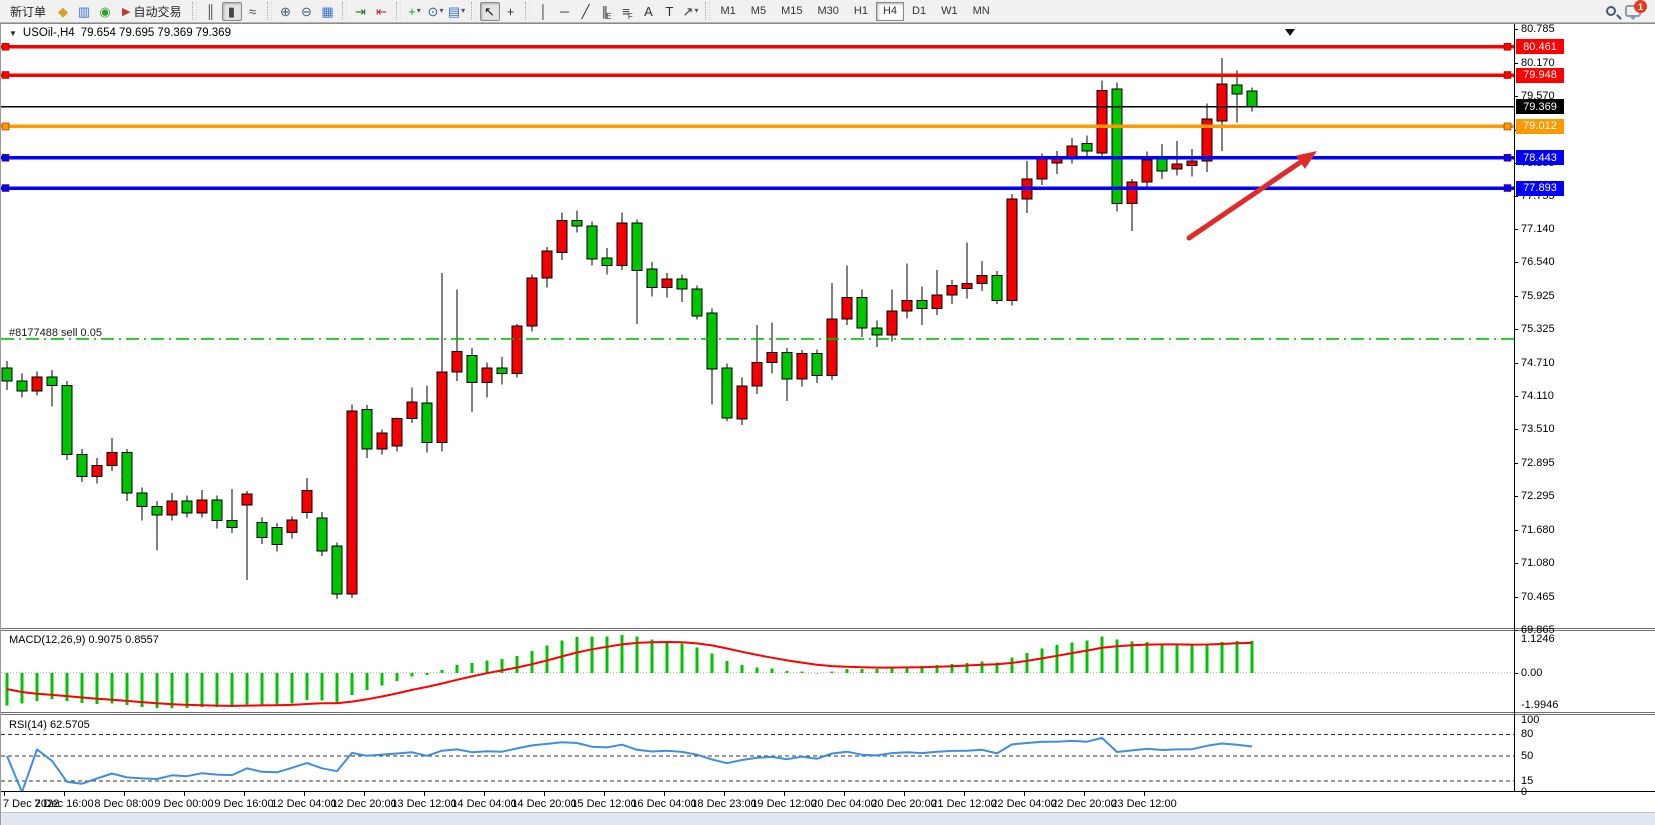 The image size is (1655, 825). I want to click on timeframe-button-h4: H4, so click(889, 11).